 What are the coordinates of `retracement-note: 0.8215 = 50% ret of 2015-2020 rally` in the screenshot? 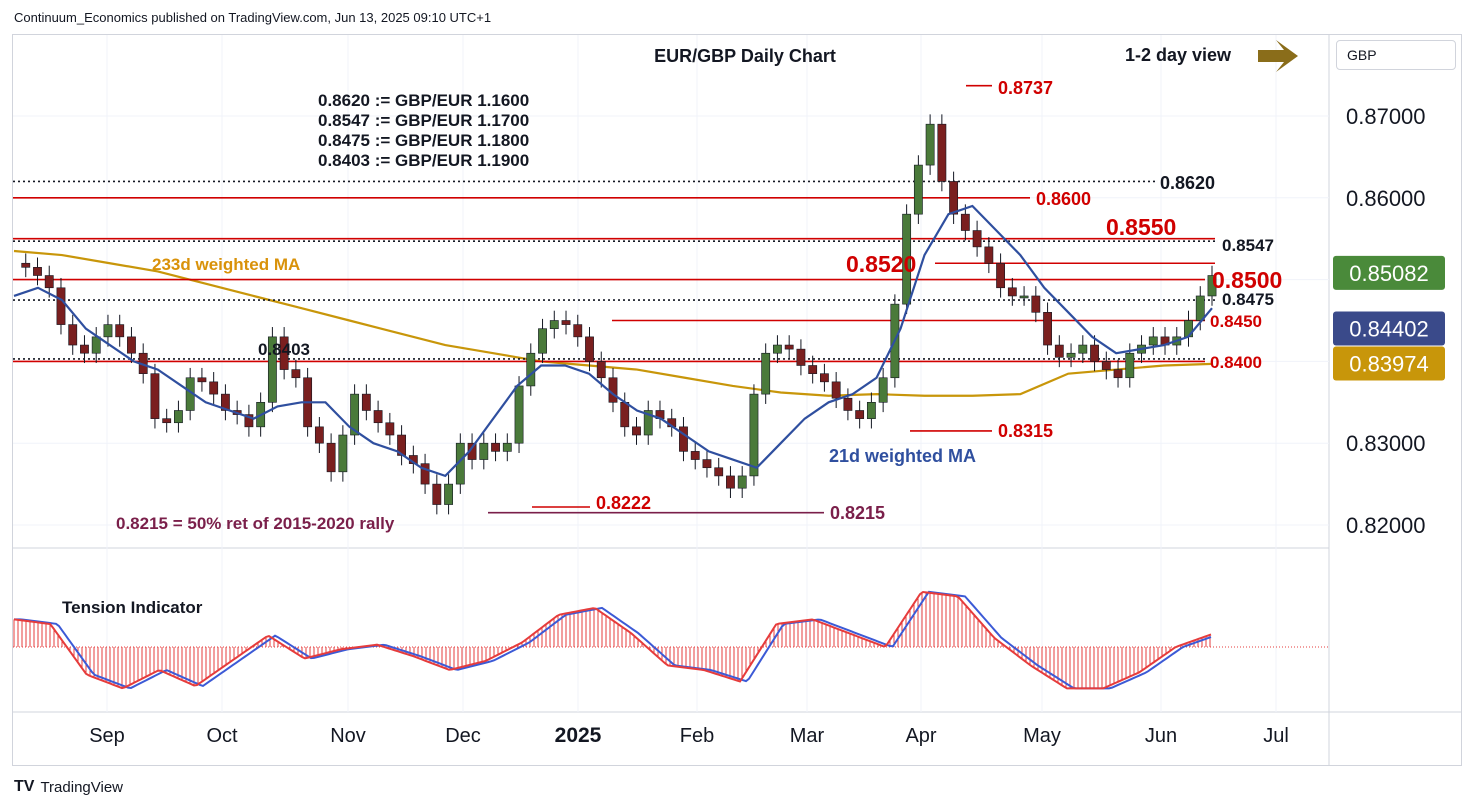 It's located at (255, 523).